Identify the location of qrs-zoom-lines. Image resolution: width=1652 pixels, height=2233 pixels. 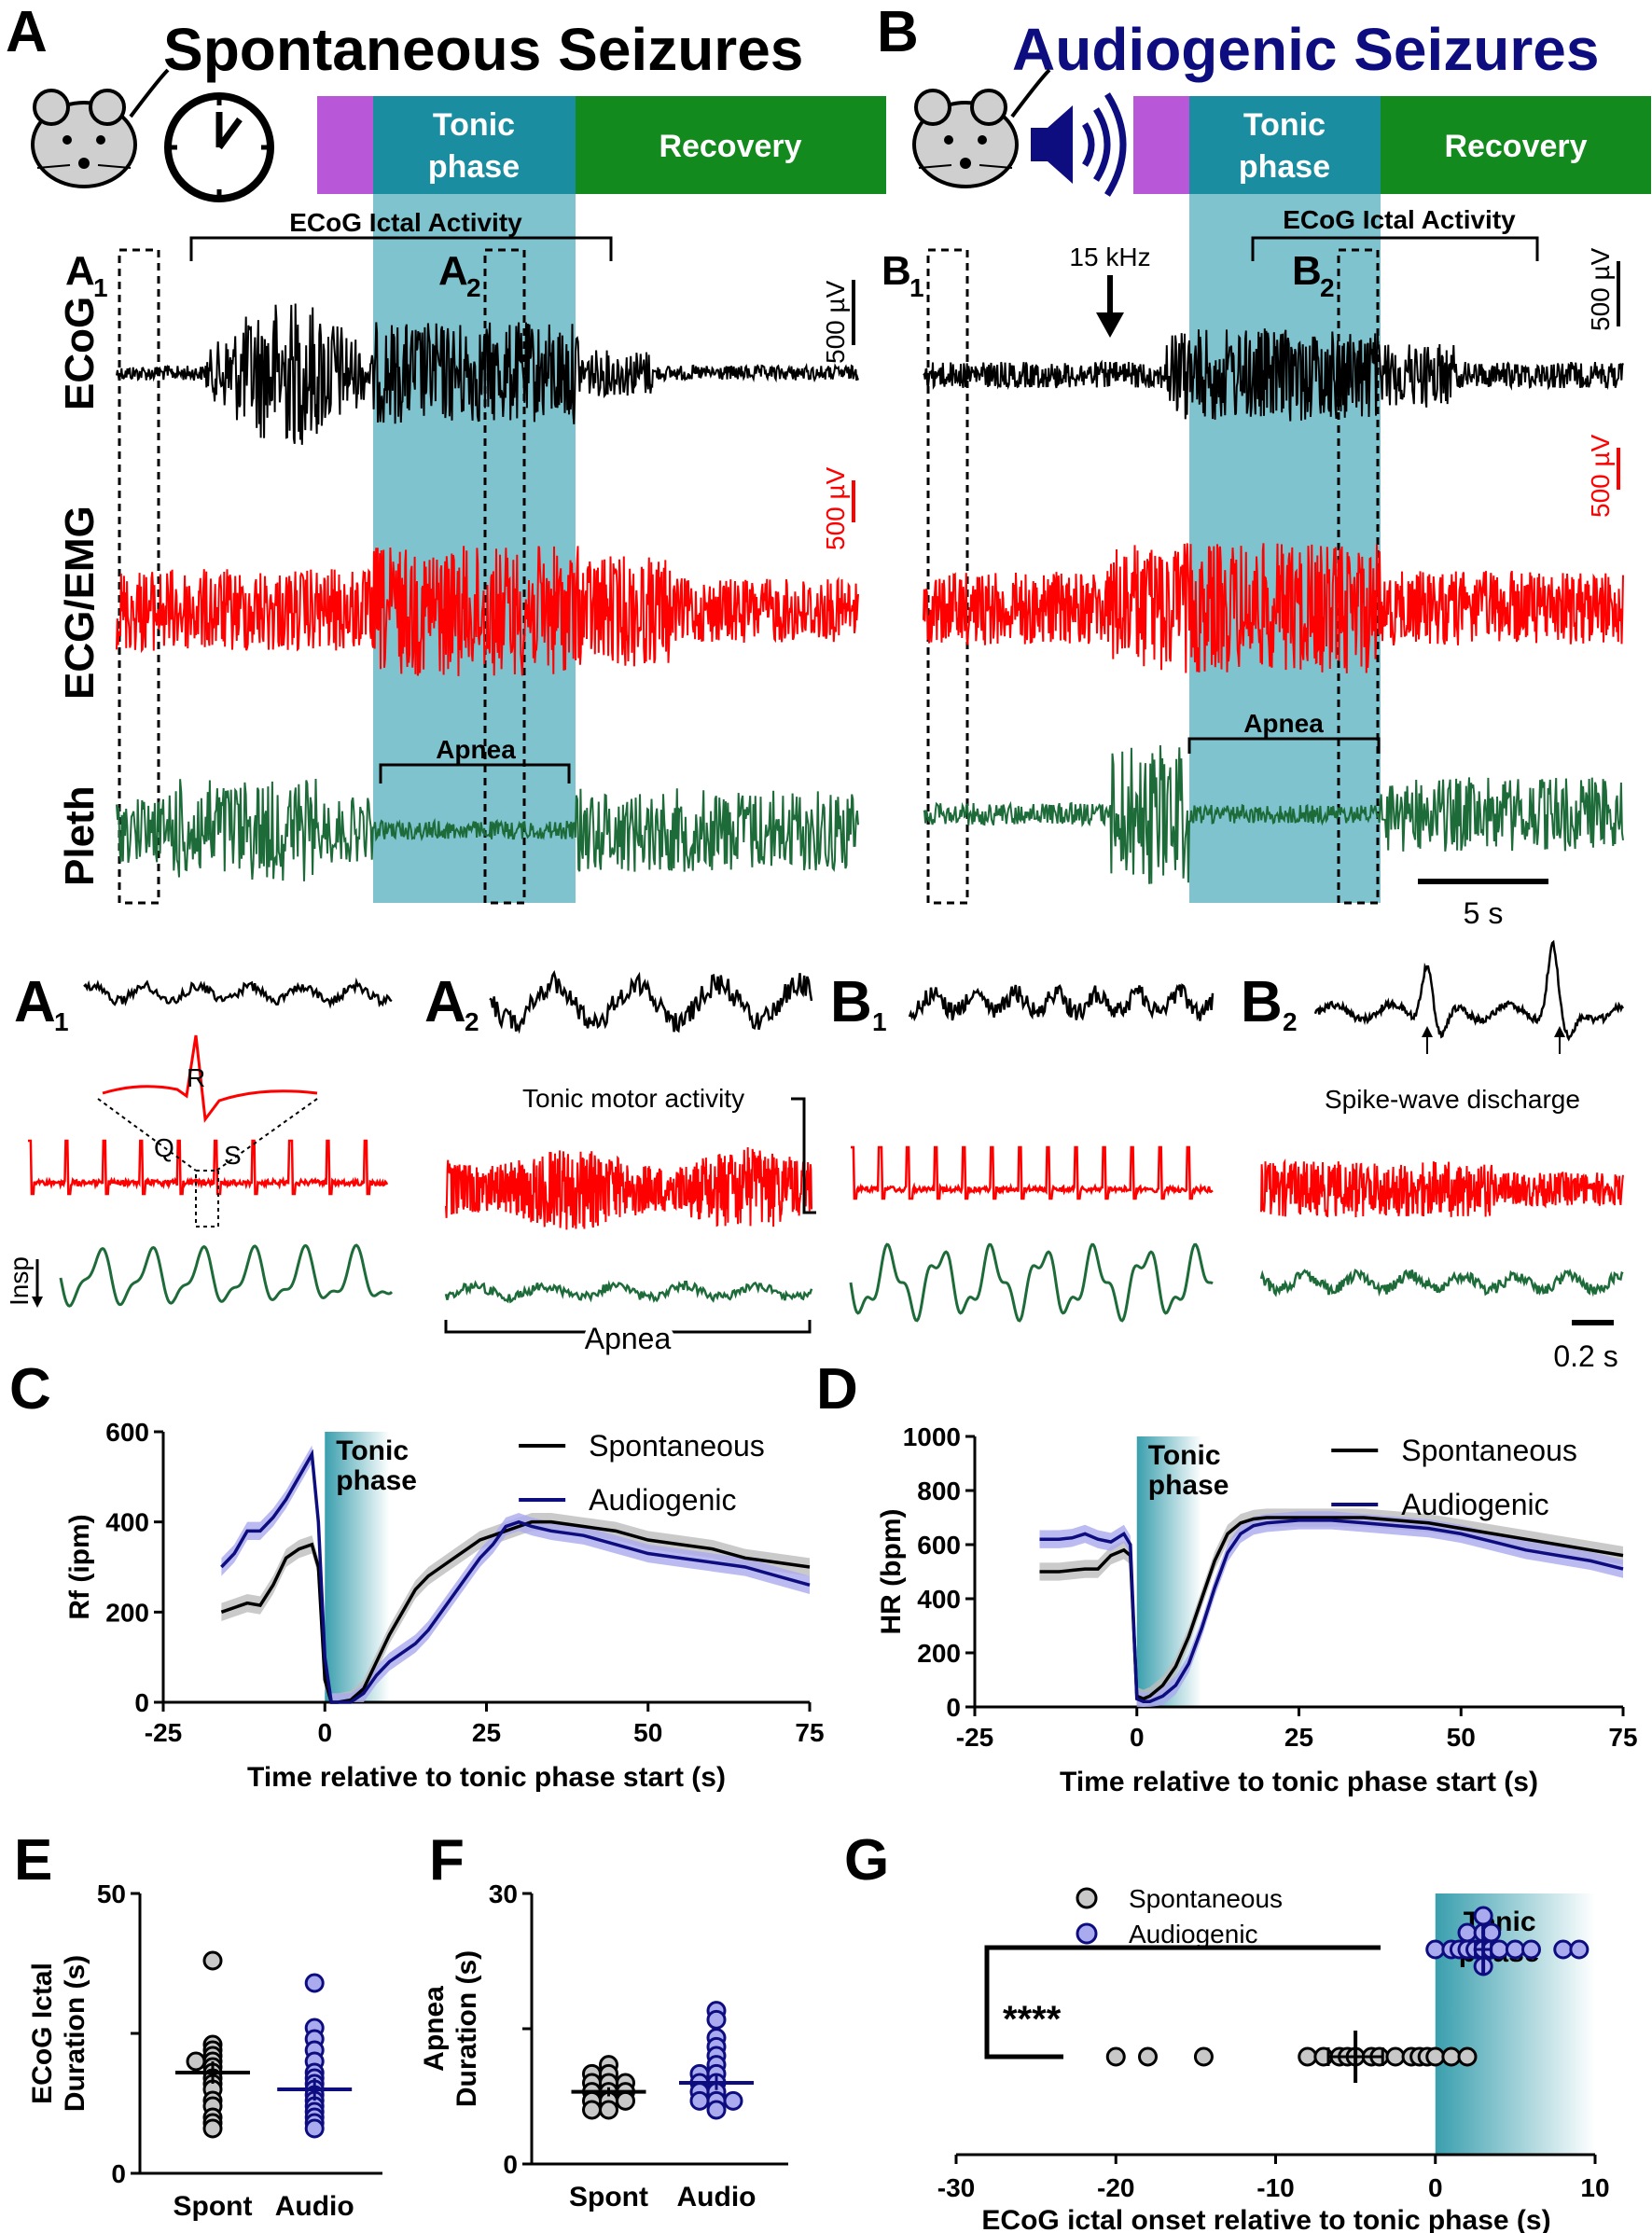
(207, 1135).